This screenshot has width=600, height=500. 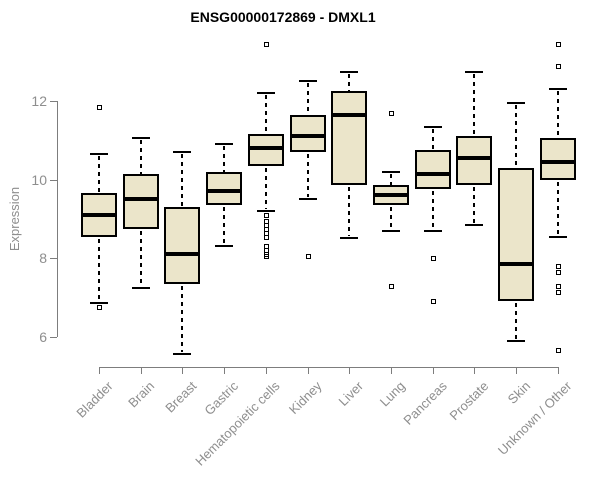 What do you see at coordinates (329, 367) in the screenshot?
I see `x-axis-line` at bounding box center [329, 367].